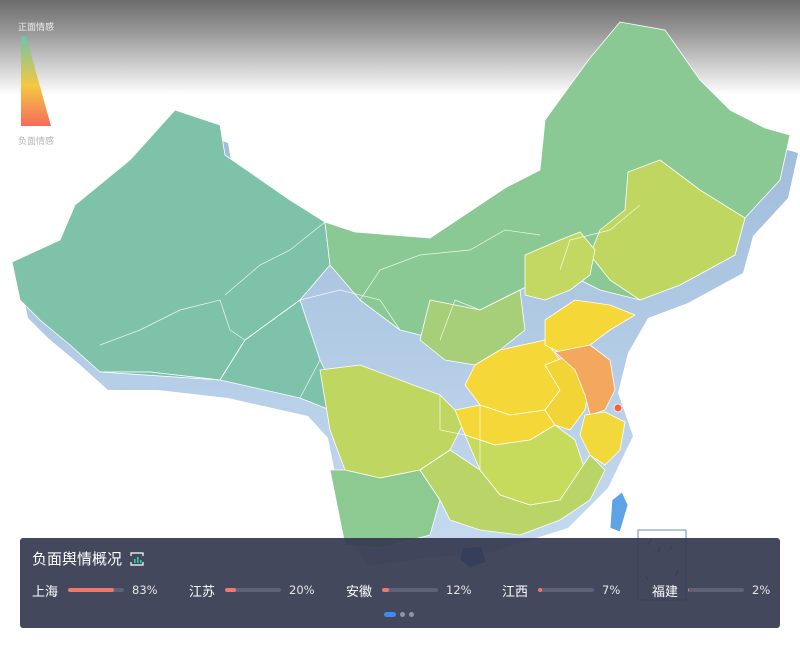 The image size is (800, 646). I want to click on stat-name: 江苏, so click(202, 592).